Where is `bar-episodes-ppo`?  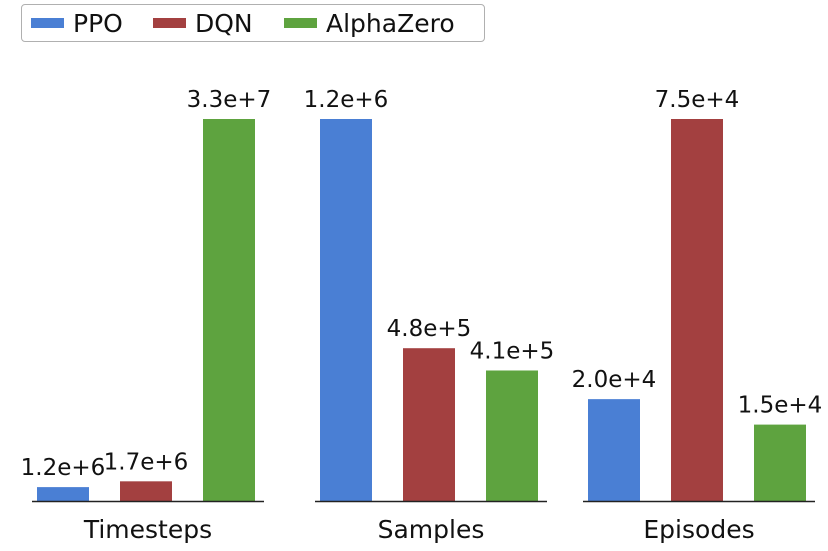 bar-episodes-ppo is located at coordinates (614, 450).